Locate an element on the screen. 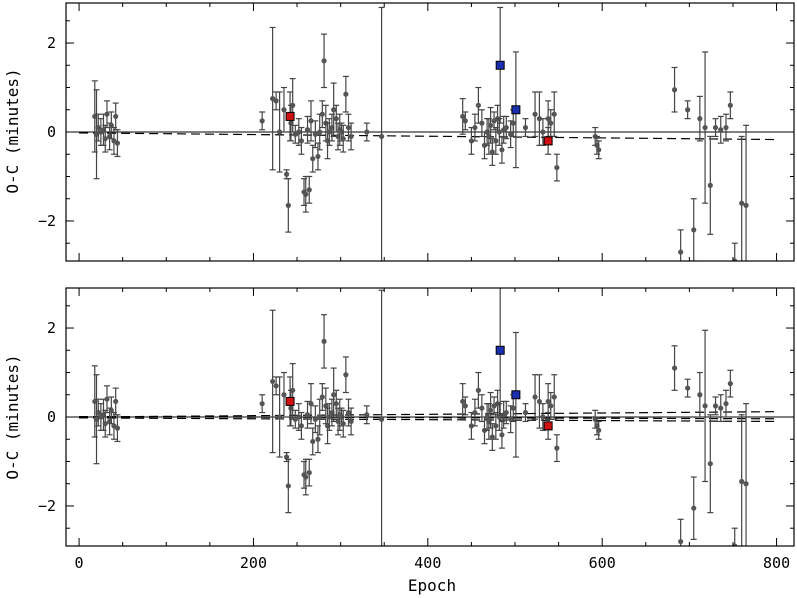  bottom-y-axis-label: O-C (minutes) is located at coordinates (12, 416).